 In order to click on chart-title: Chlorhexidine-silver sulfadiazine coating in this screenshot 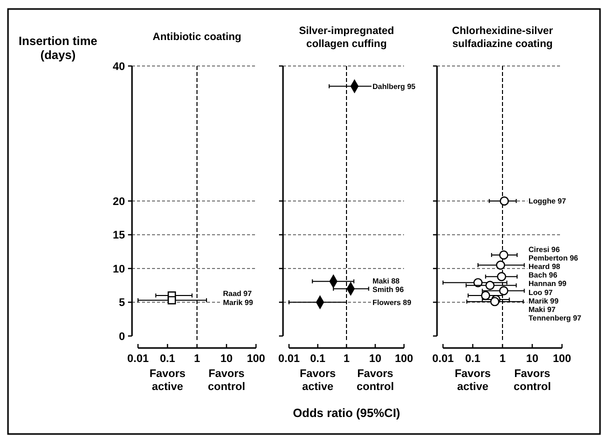, I will do `click(502, 37)`.